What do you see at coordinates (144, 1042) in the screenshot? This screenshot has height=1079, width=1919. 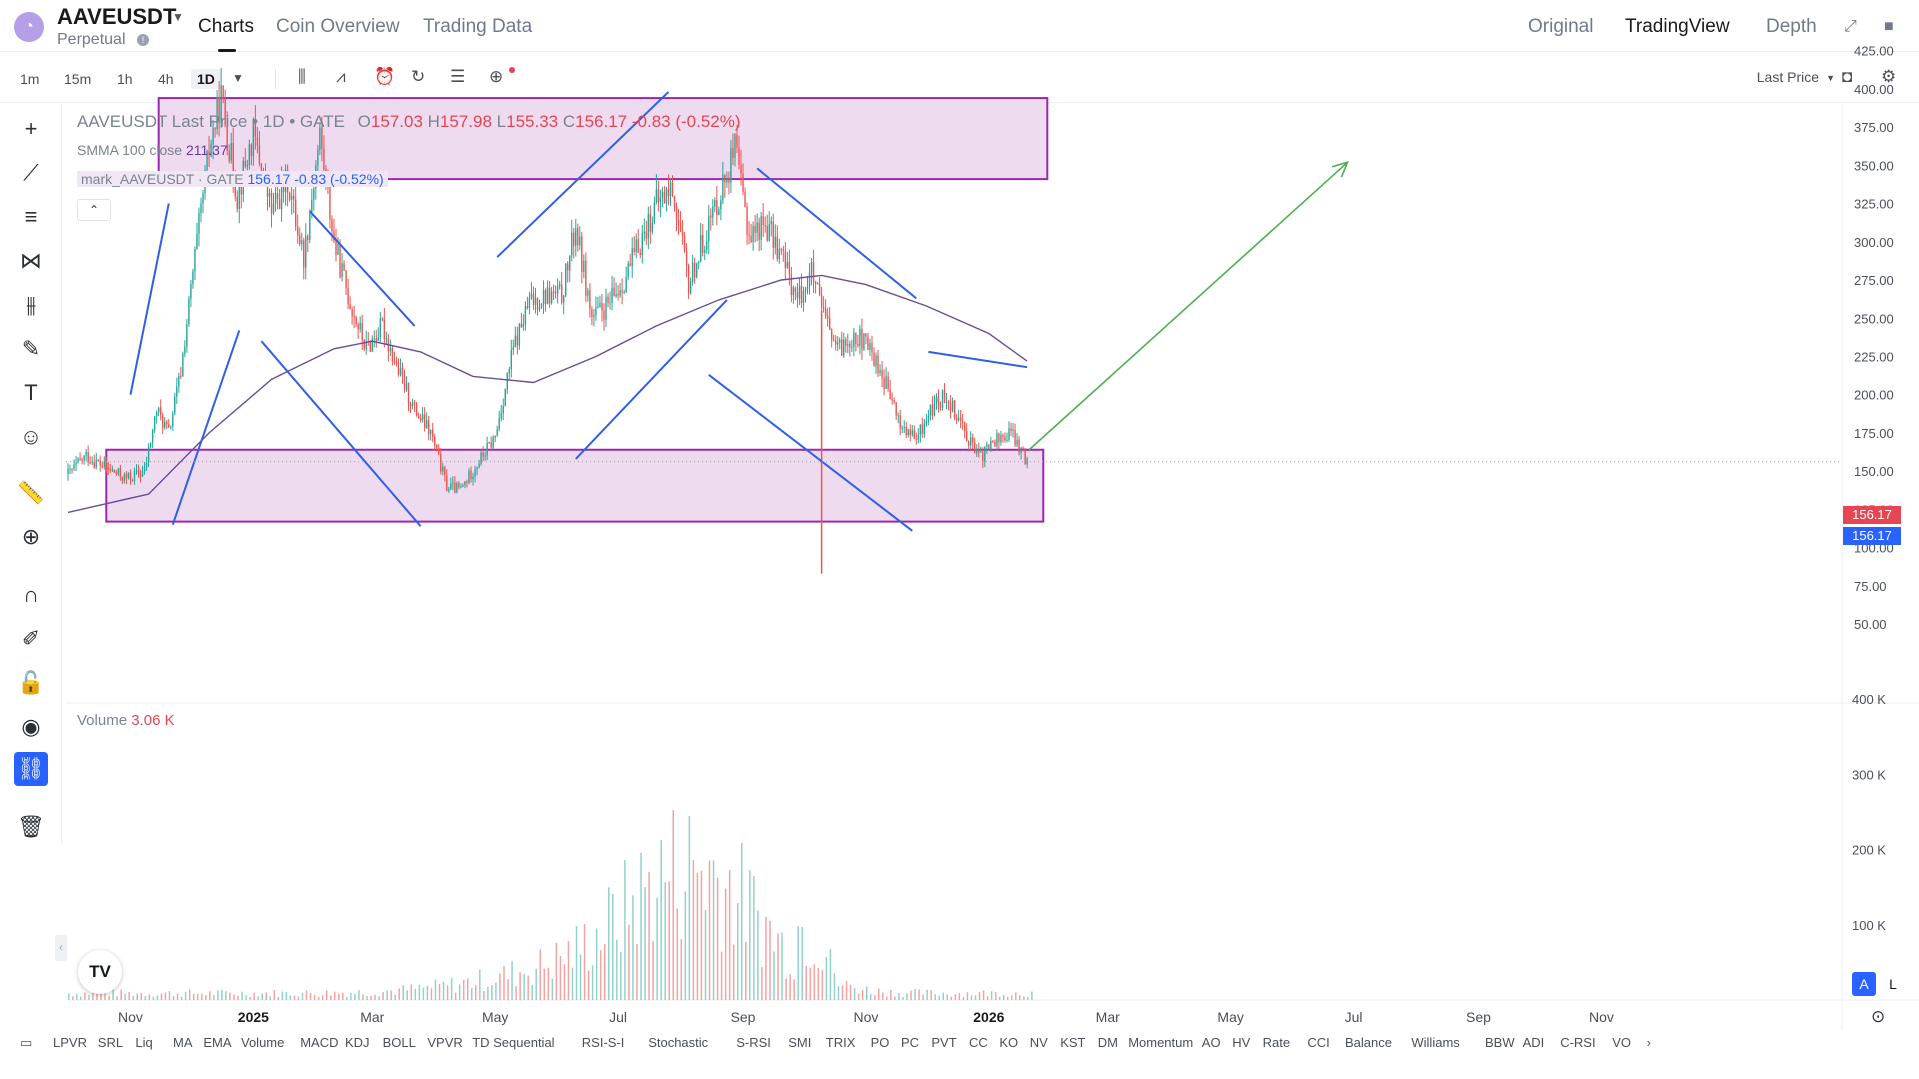 I see `indicator-liq: Liq` at bounding box center [144, 1042].